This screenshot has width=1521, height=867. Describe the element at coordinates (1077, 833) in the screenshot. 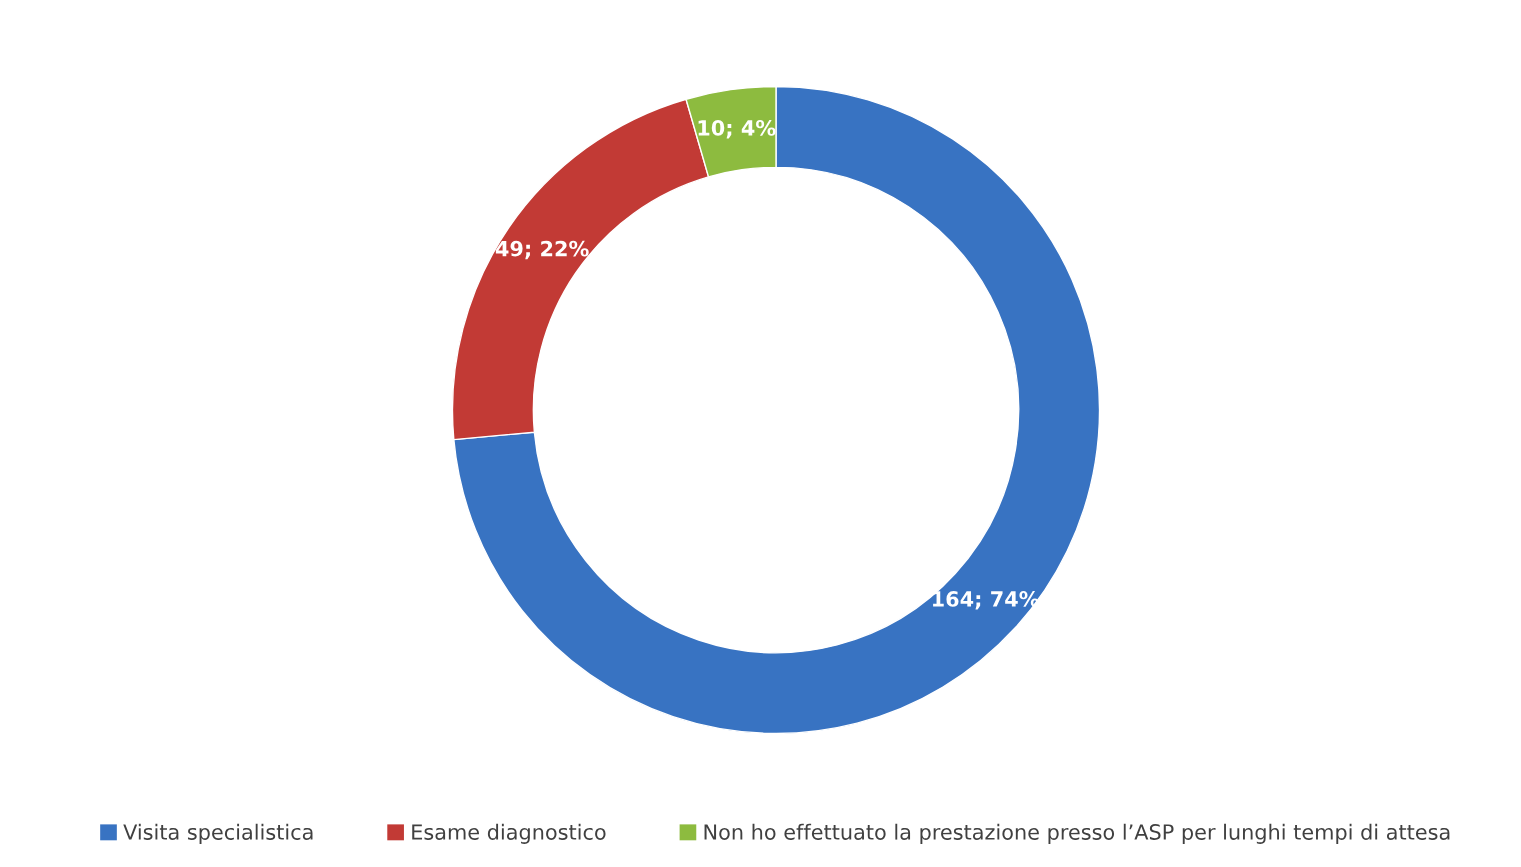

I see `legend-label: Non ho effettuato la prestazione presso l’ASP per lunghi tempi di attesa` at that location.